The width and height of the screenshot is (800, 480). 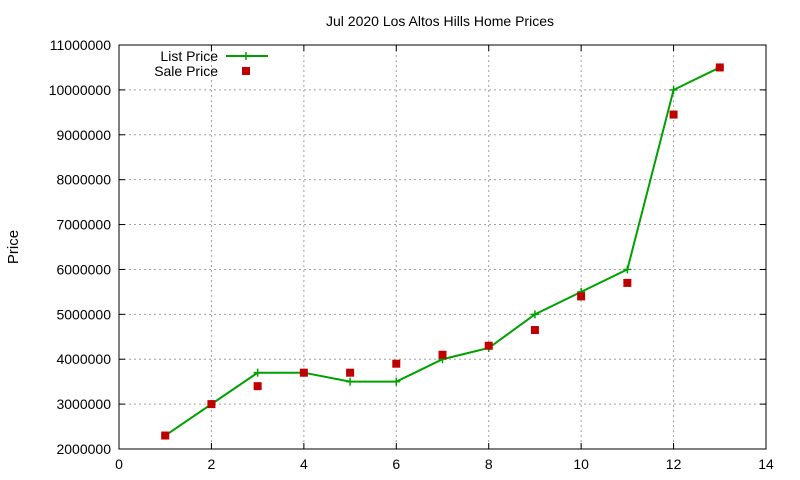 I want to click on legend: List Price Sale Price, so click(x=211, y=63).